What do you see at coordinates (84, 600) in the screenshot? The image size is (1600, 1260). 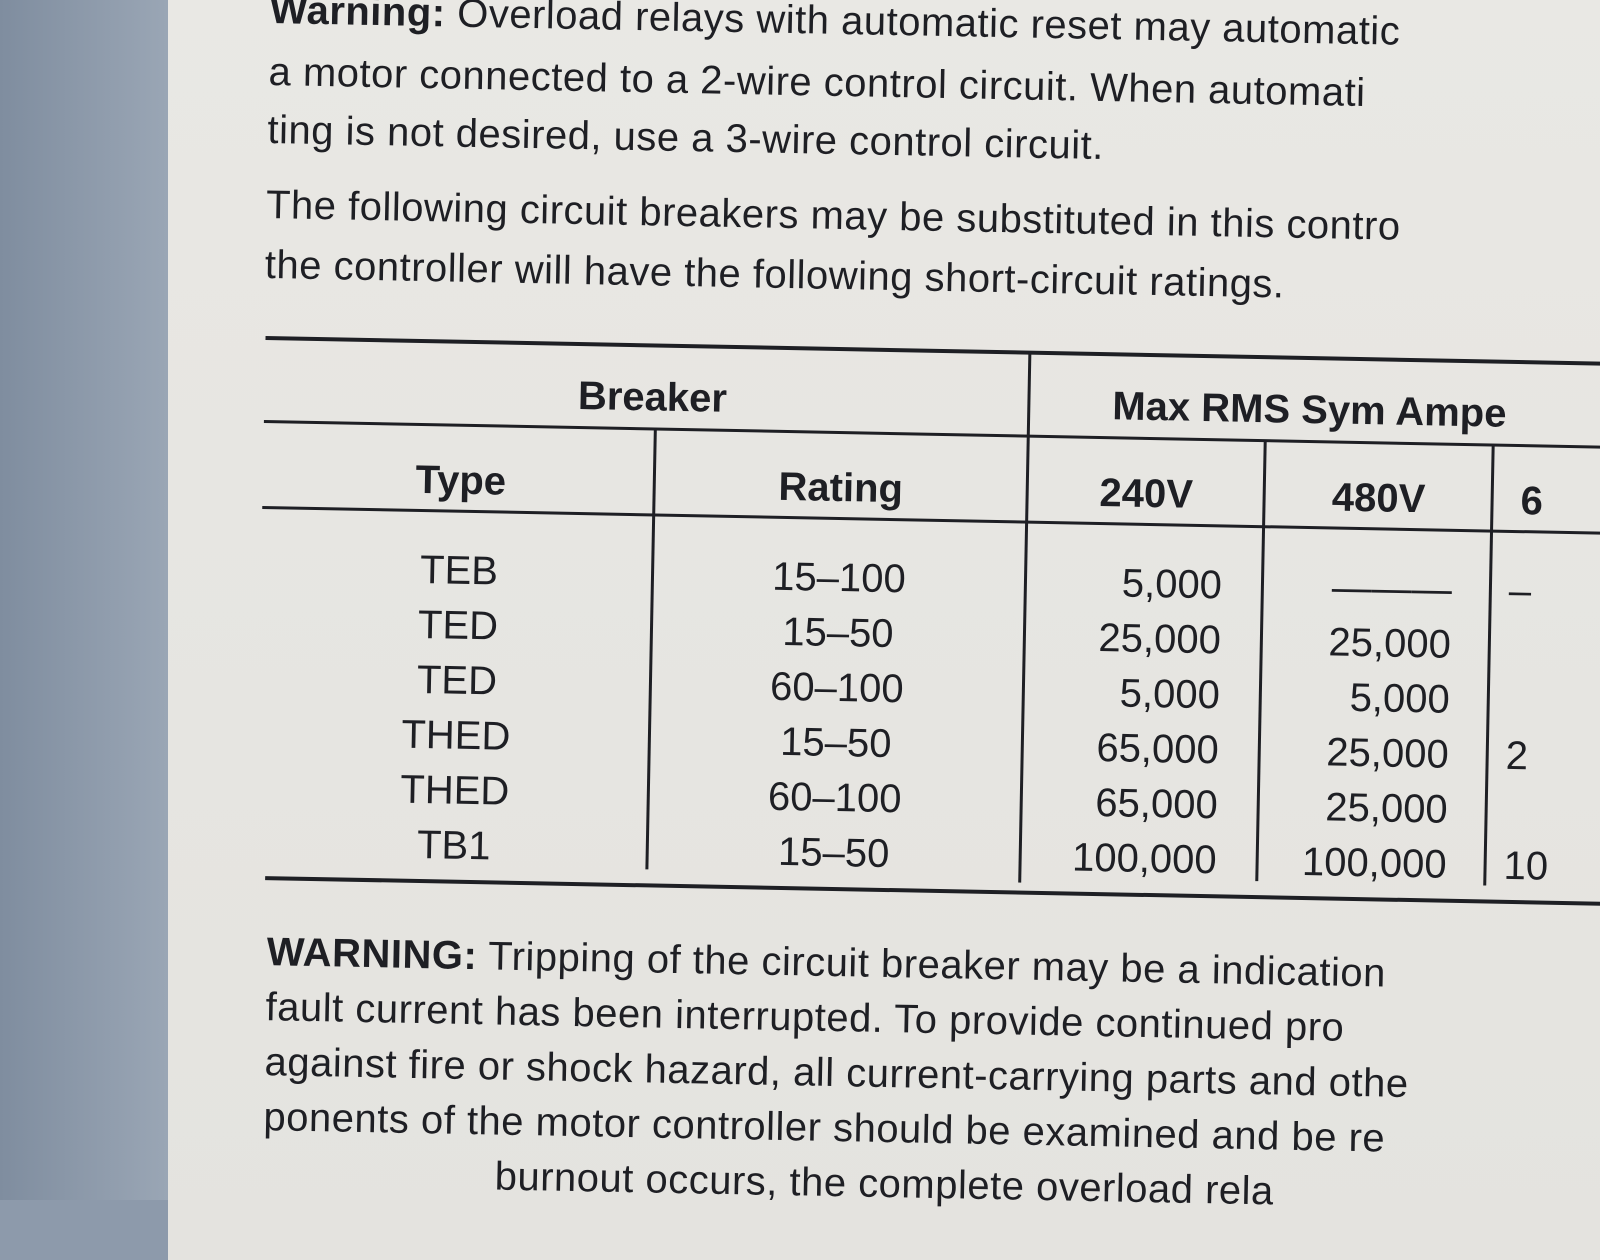 I see `background-wall` at bounding box center [84, 600].